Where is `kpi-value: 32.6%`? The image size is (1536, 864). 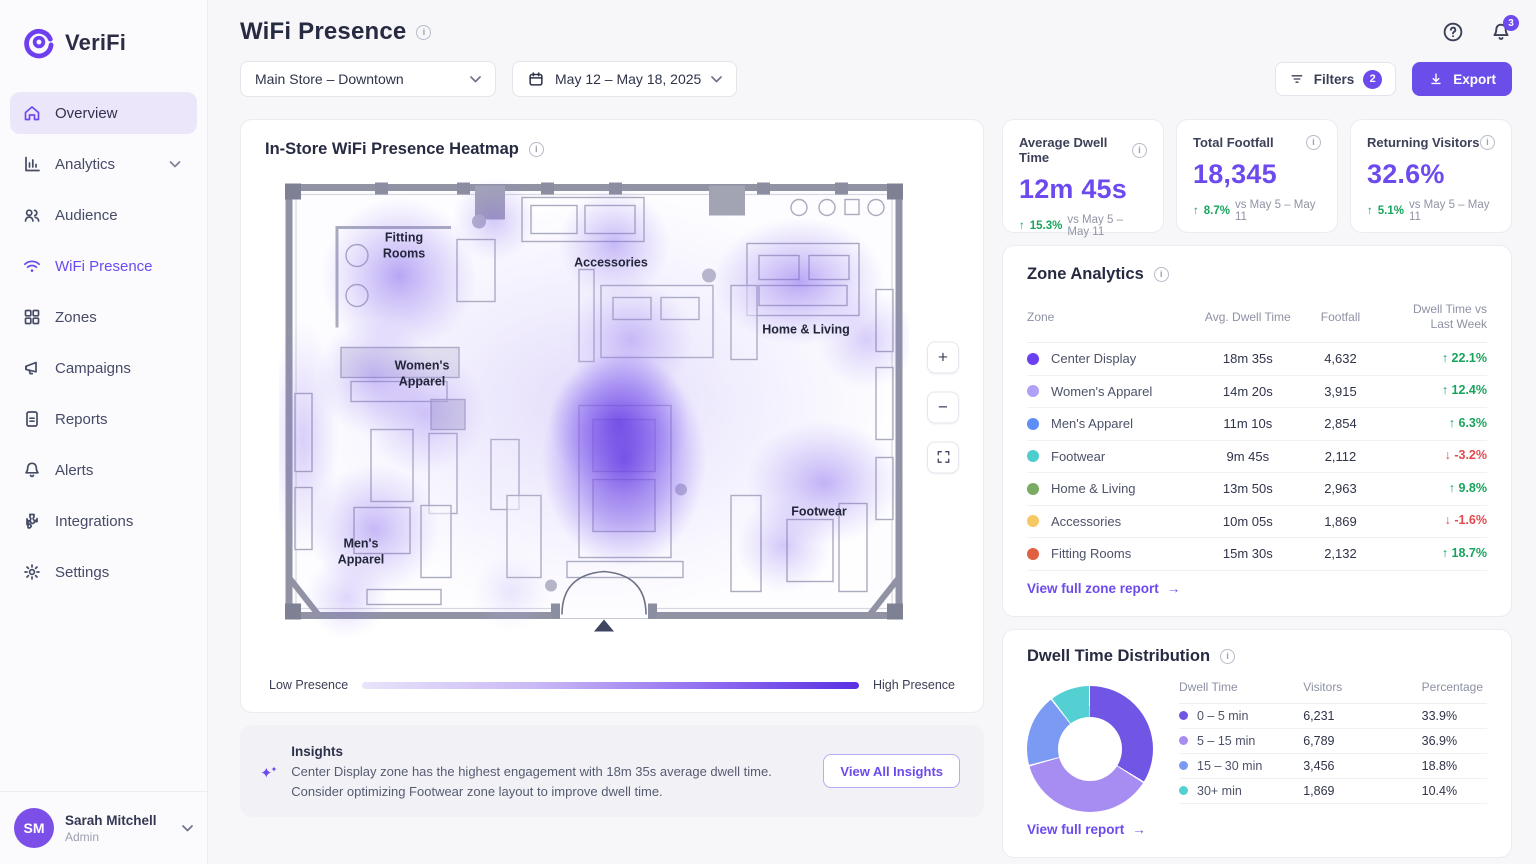
kpi-value: 32.6% is located at coordinates (1406, 174).